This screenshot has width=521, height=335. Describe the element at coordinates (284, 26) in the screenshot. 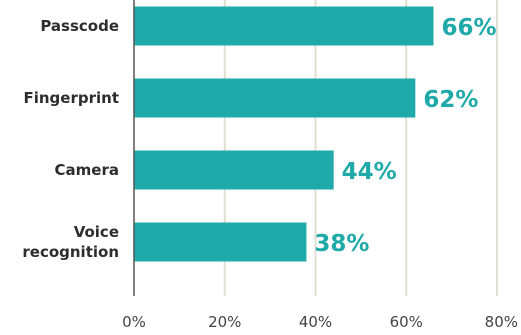

I see `bar-passcode` at that location.